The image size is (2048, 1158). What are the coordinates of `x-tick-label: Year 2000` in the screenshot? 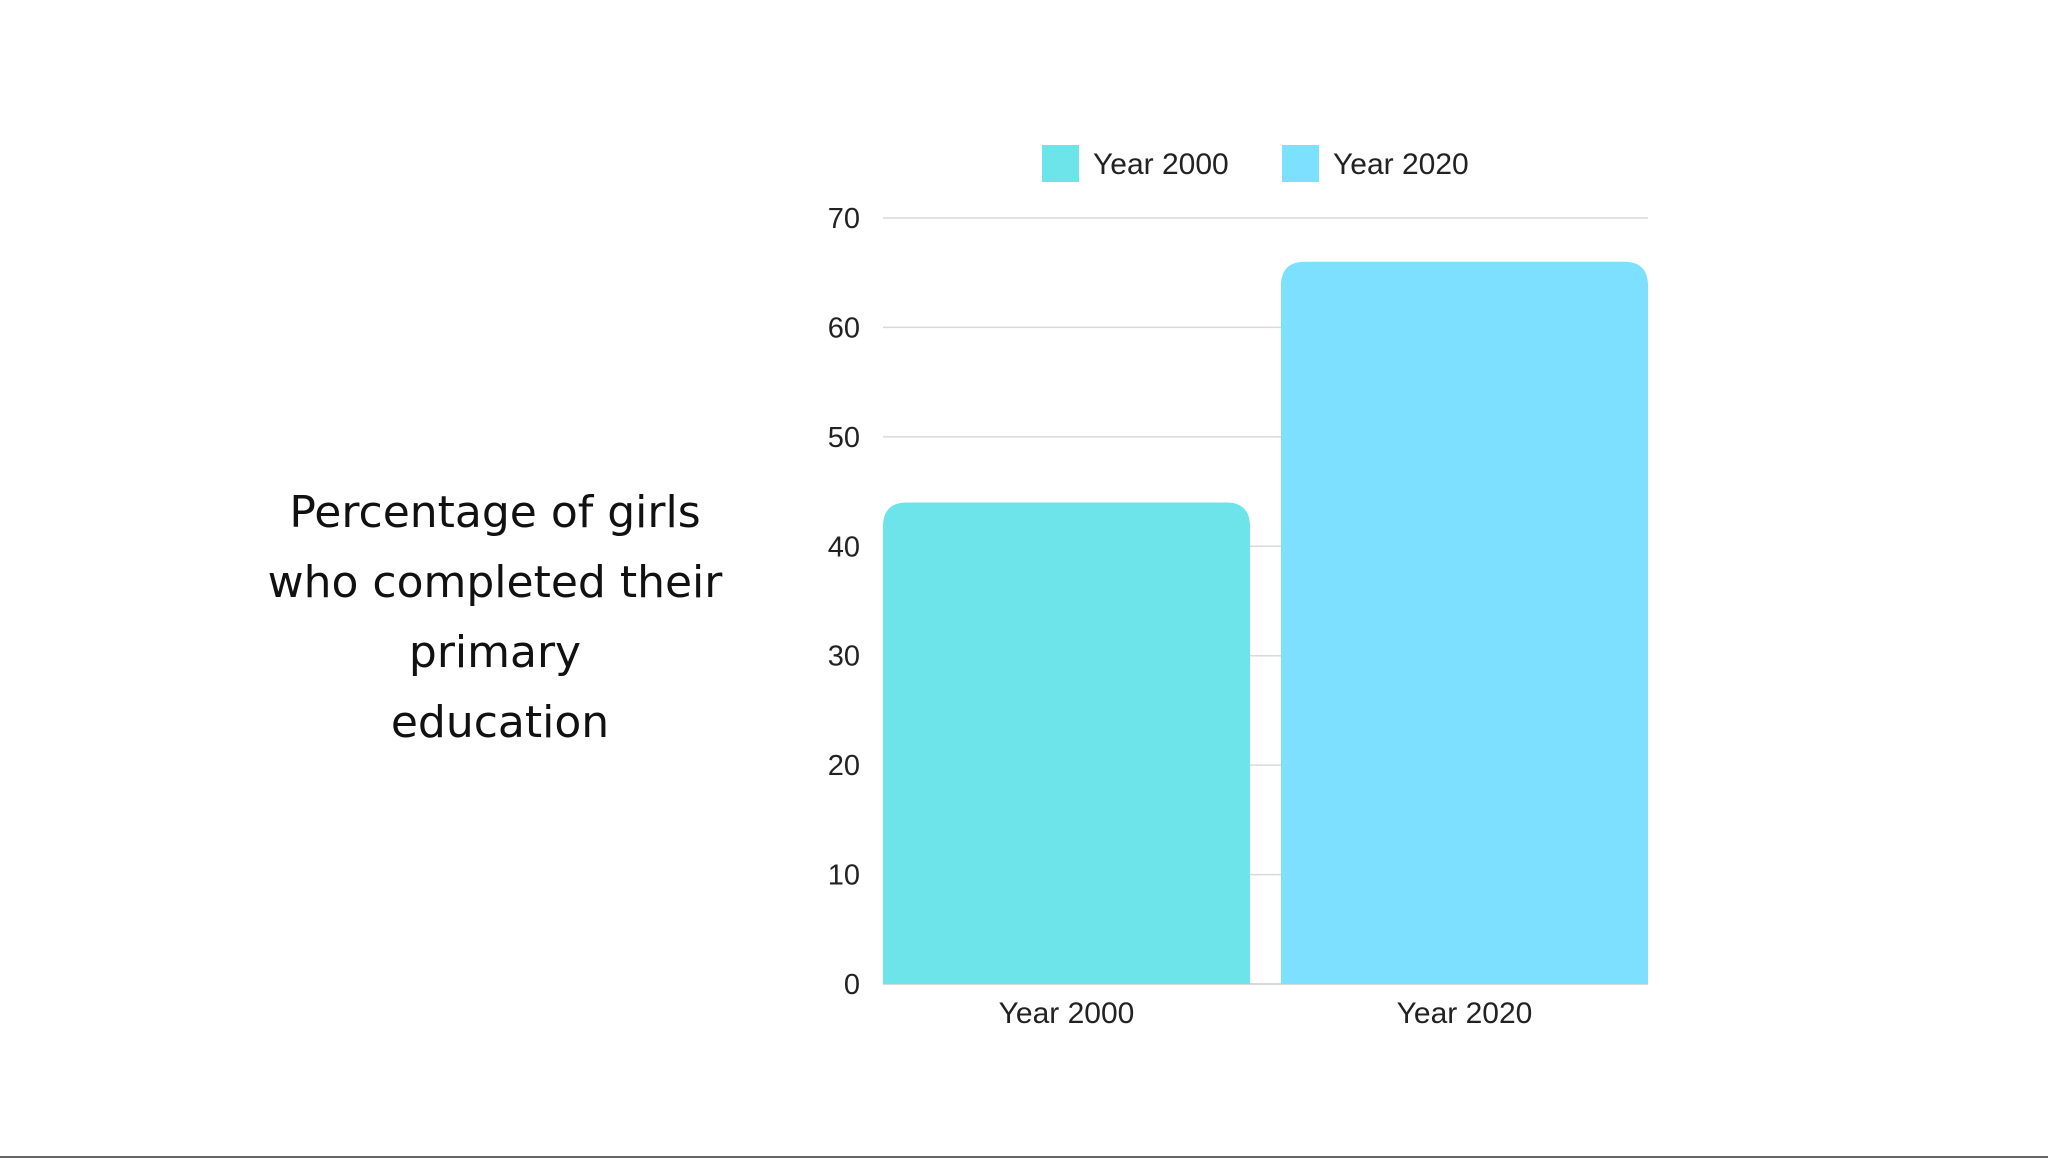 It's located at (1067, 1013).